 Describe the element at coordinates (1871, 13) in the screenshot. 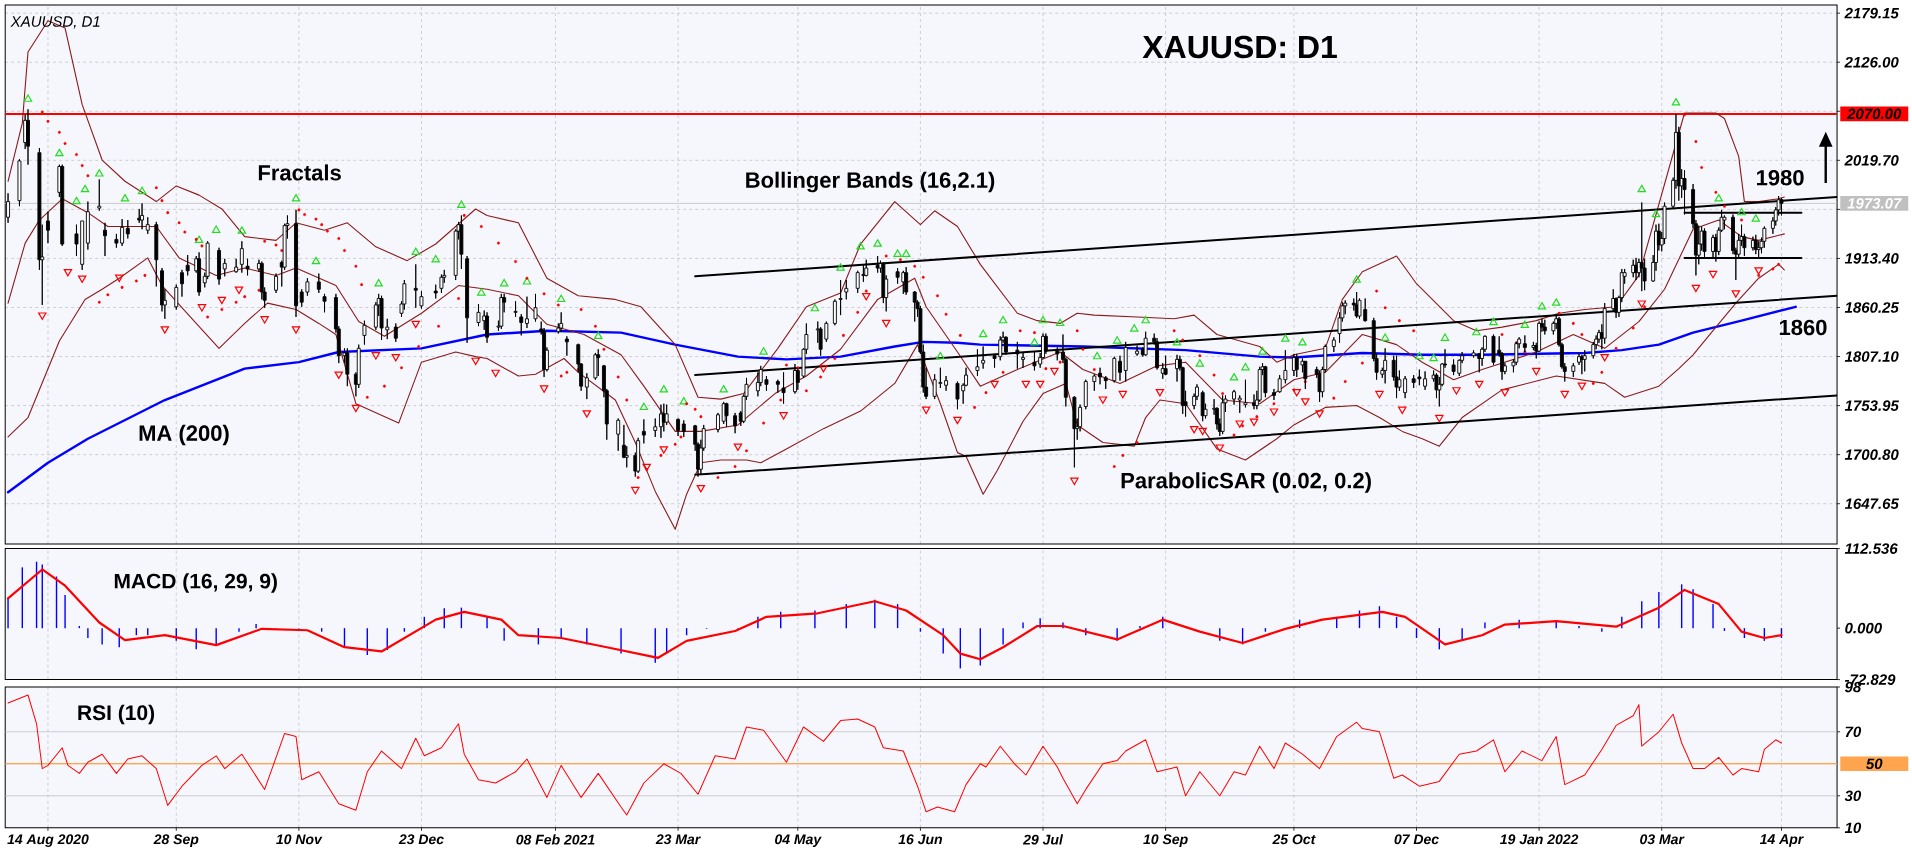

I see `y-tick-label: 2179.15` at that location.